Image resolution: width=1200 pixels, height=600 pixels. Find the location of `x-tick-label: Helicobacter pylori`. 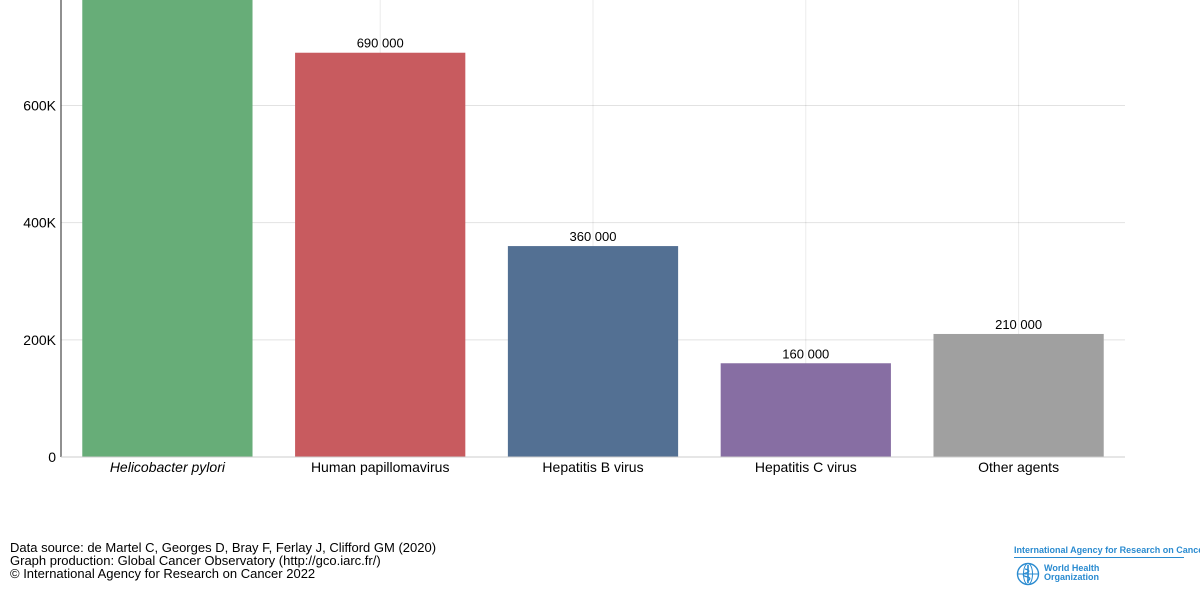

x-tick-label: Helicobacter pylori is located at coordinates (168, 467).